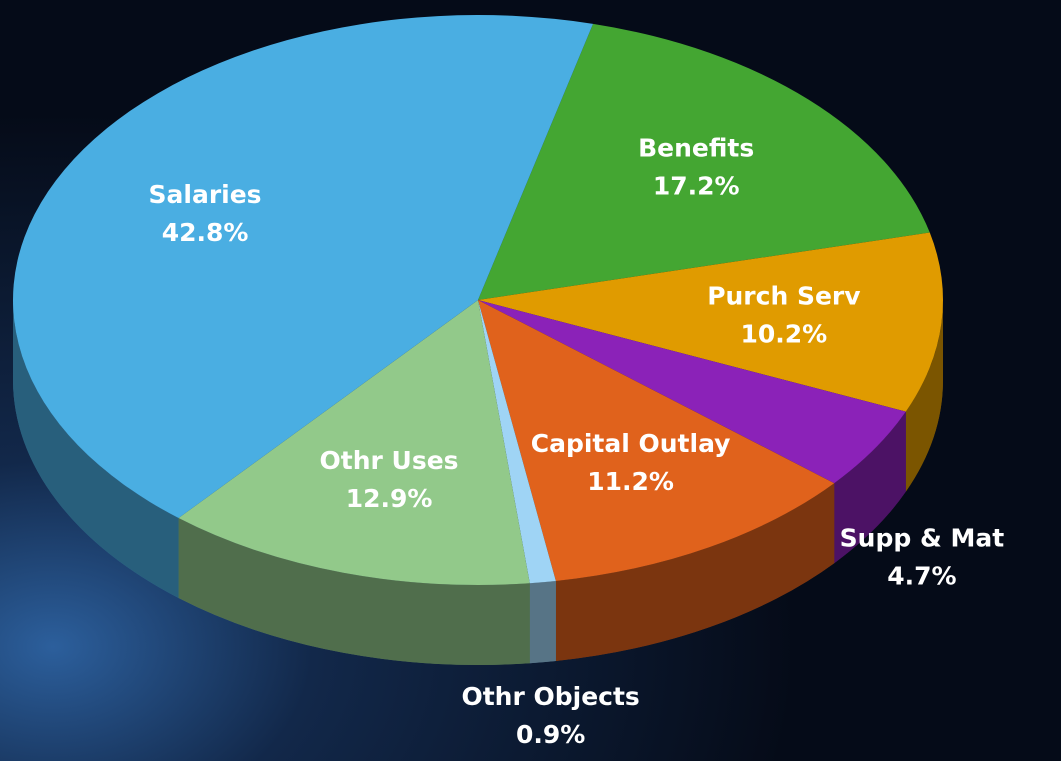 Image resolution: width=1061 pixels, height=761 pixels. I want to click on slice-label: Purch Serv, so click(783, 295).